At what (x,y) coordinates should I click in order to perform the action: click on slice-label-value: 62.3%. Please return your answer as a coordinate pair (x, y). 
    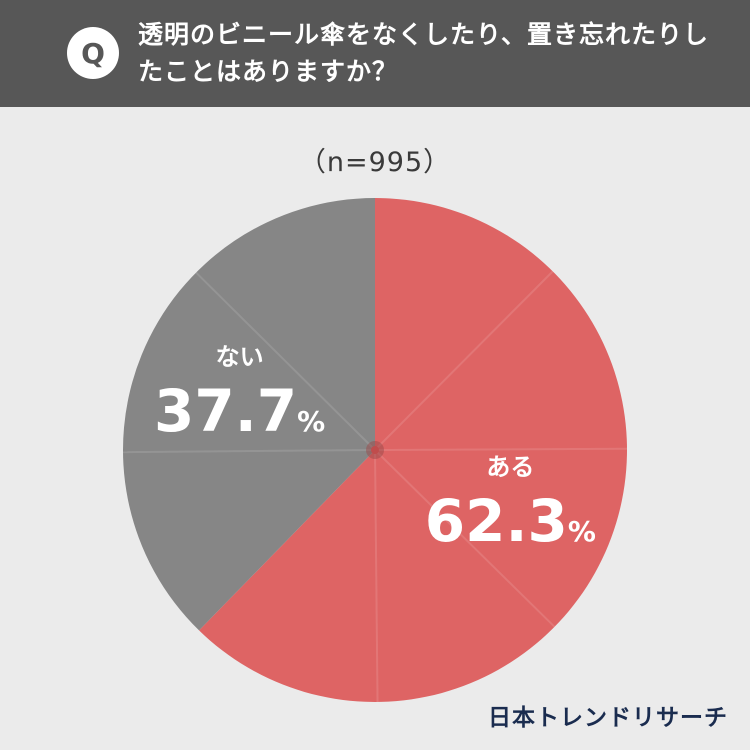
    Looking at the image, I should click on (510, 521).